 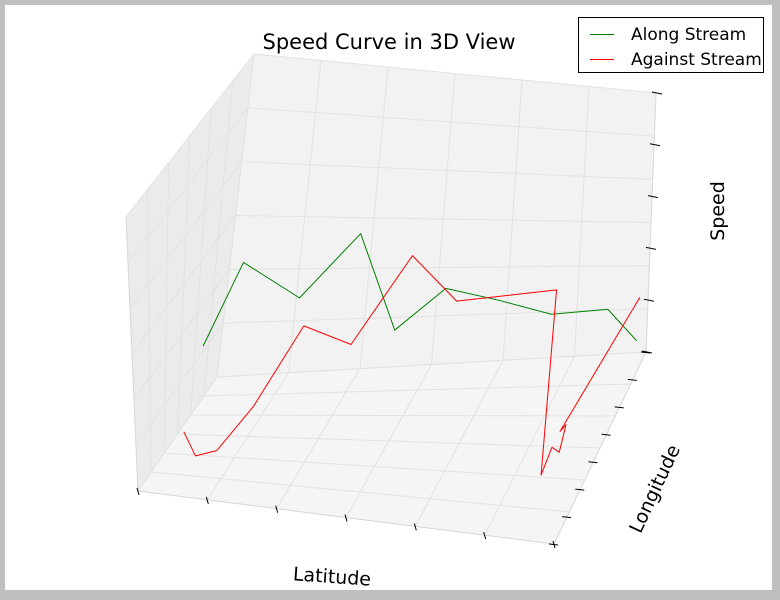 I want to click on chart-title: Speed Curve in 3D View, so click(x=389, y=42).